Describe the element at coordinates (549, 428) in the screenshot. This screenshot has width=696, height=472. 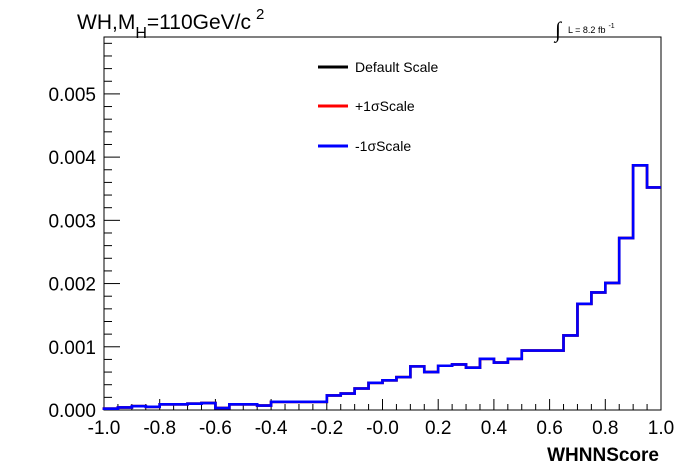
I see `x-tick-label: 0.6` at that location.